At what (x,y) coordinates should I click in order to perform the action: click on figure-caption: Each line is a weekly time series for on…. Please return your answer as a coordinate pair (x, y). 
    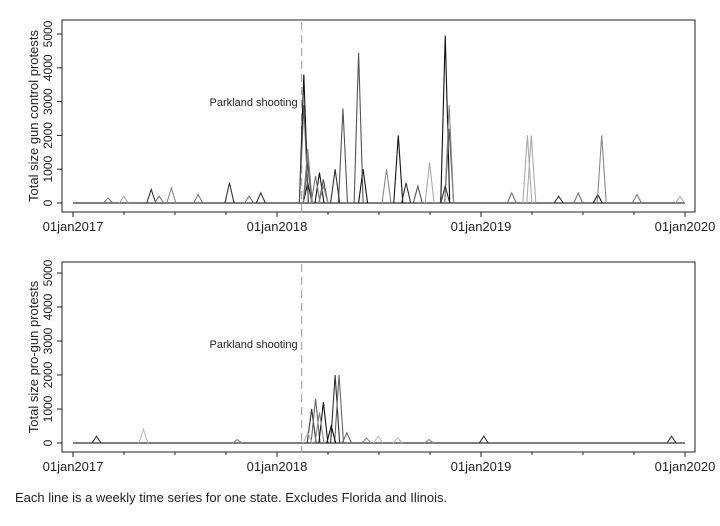
    Looking at the image, I should click on (231, 497).